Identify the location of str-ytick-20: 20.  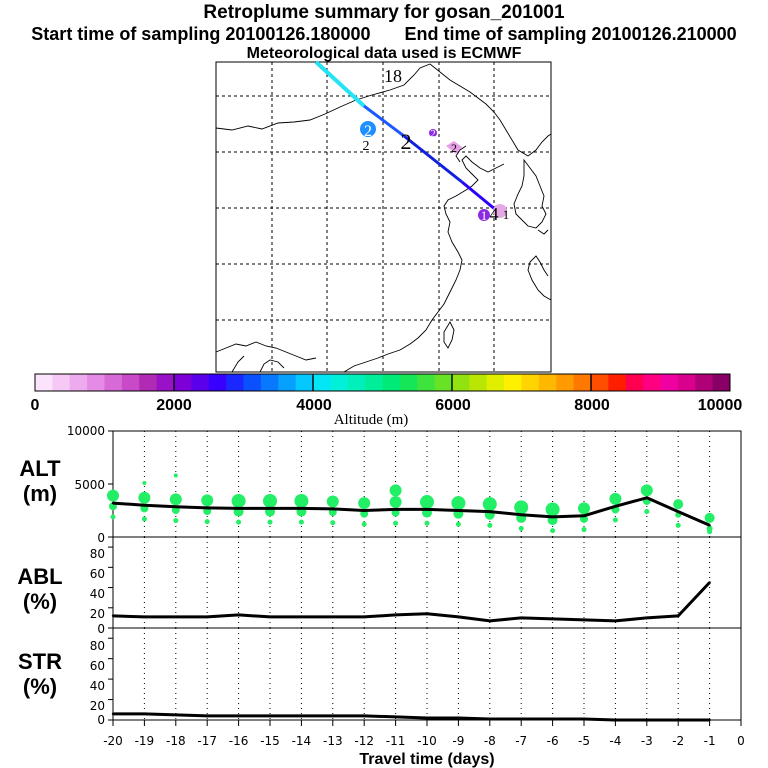
(97, 706).